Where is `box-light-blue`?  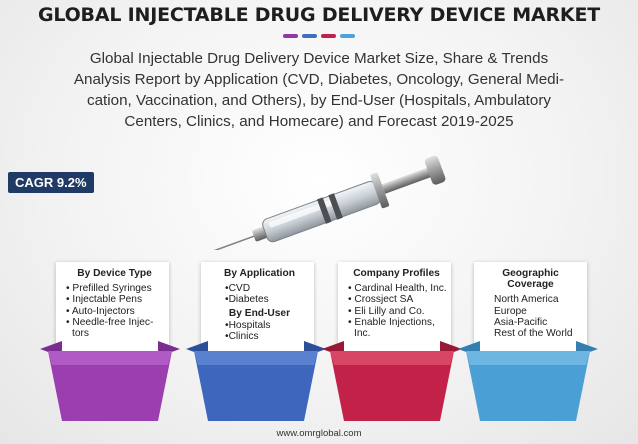 box-light-blue is located at coordinates (528, 381).